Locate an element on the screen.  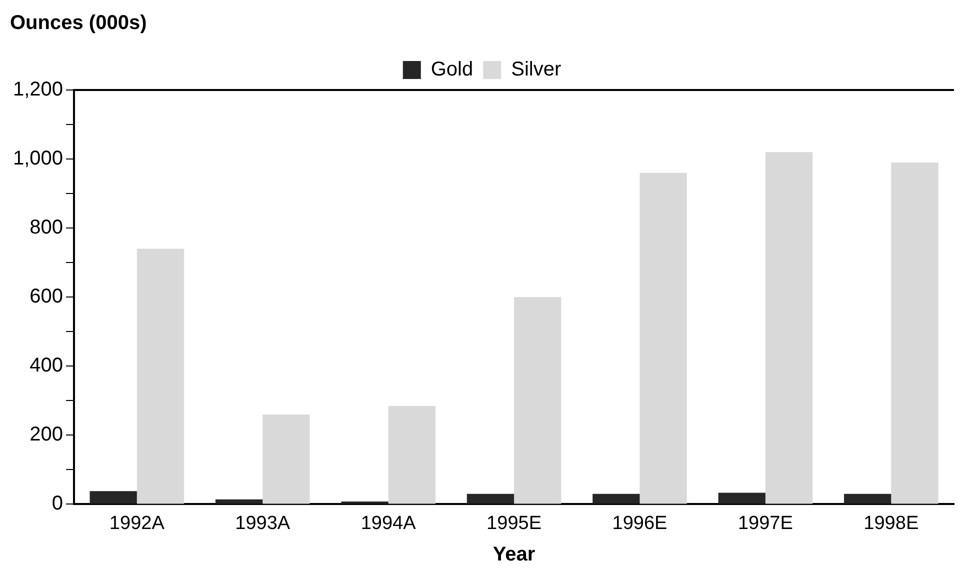
y-tick-label: 400 is located at coordinates (47, 365).